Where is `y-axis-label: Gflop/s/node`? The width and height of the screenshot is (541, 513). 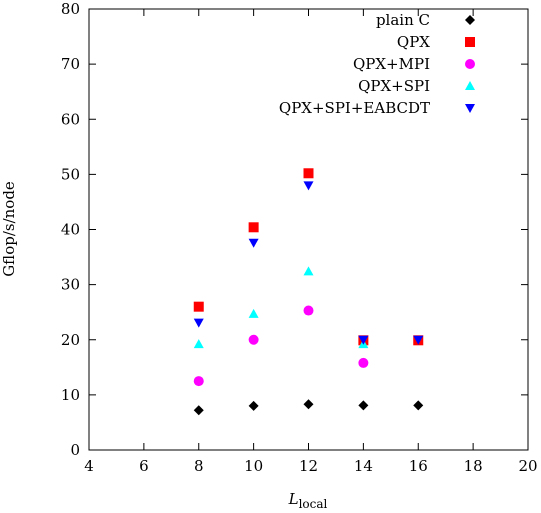
y-axis-label: Gflop/s/node is located at coordinates (9, 229).